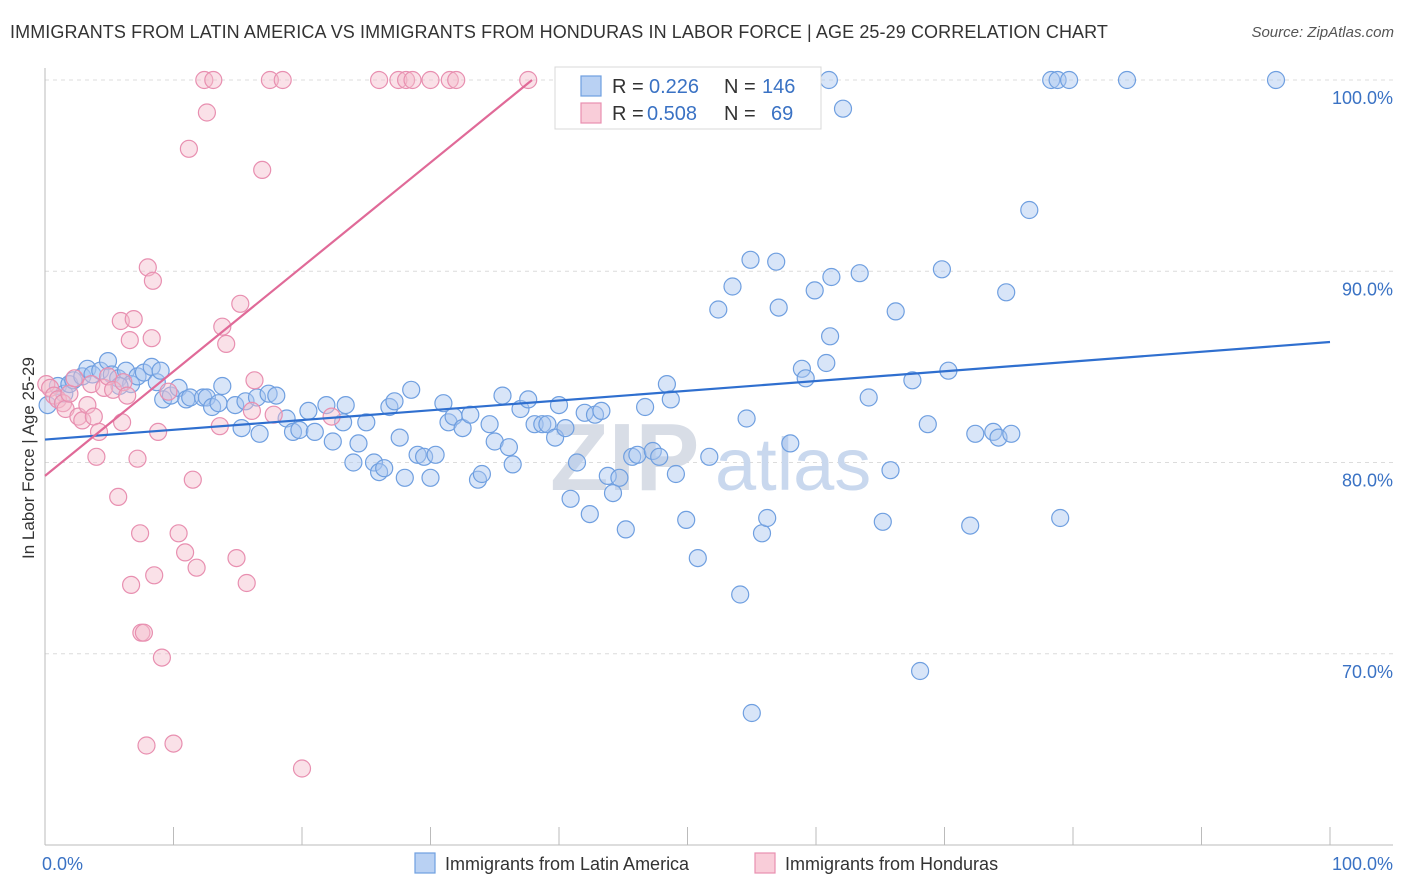 Image resolution: width=1406 pixels, height=892 pixels. Describe the element at coordinates (793, 464) in the screenshot. I see `watermark-atlas: atlas` at that location.